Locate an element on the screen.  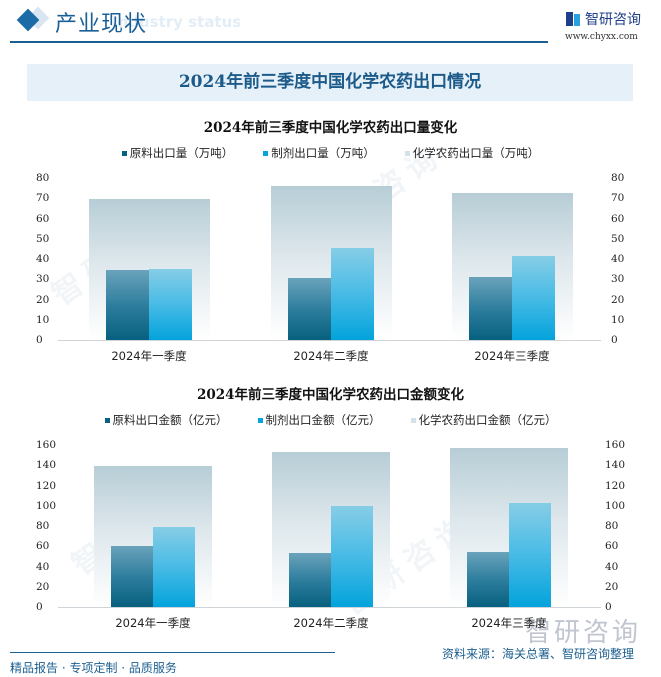
chart1-title: 2024年前三季度中国化学农药出口量变化 is located at coordinates (330, 128).